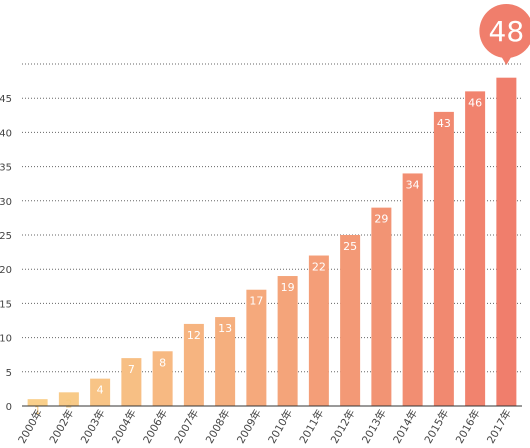 This screenshot has width=530, height=448. What do you see at coordinates (218, 426) in the screenshot?
I see `x-tick-label: 2008年` at bounding box center [218, 426].